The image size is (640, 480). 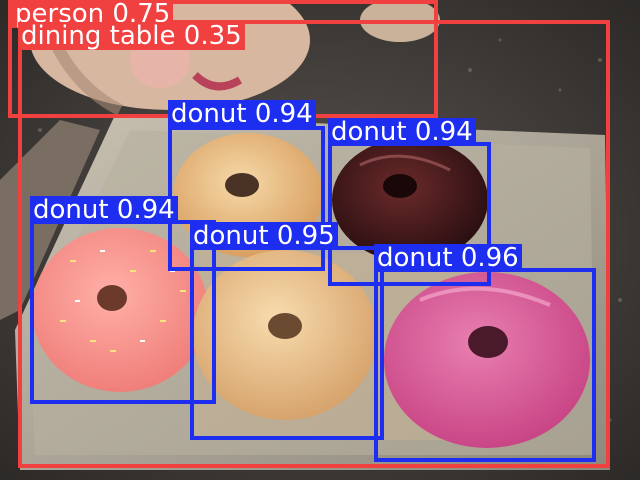 I want to click on dining-table-label: dining table 0.35, so click(x=131, y=36).